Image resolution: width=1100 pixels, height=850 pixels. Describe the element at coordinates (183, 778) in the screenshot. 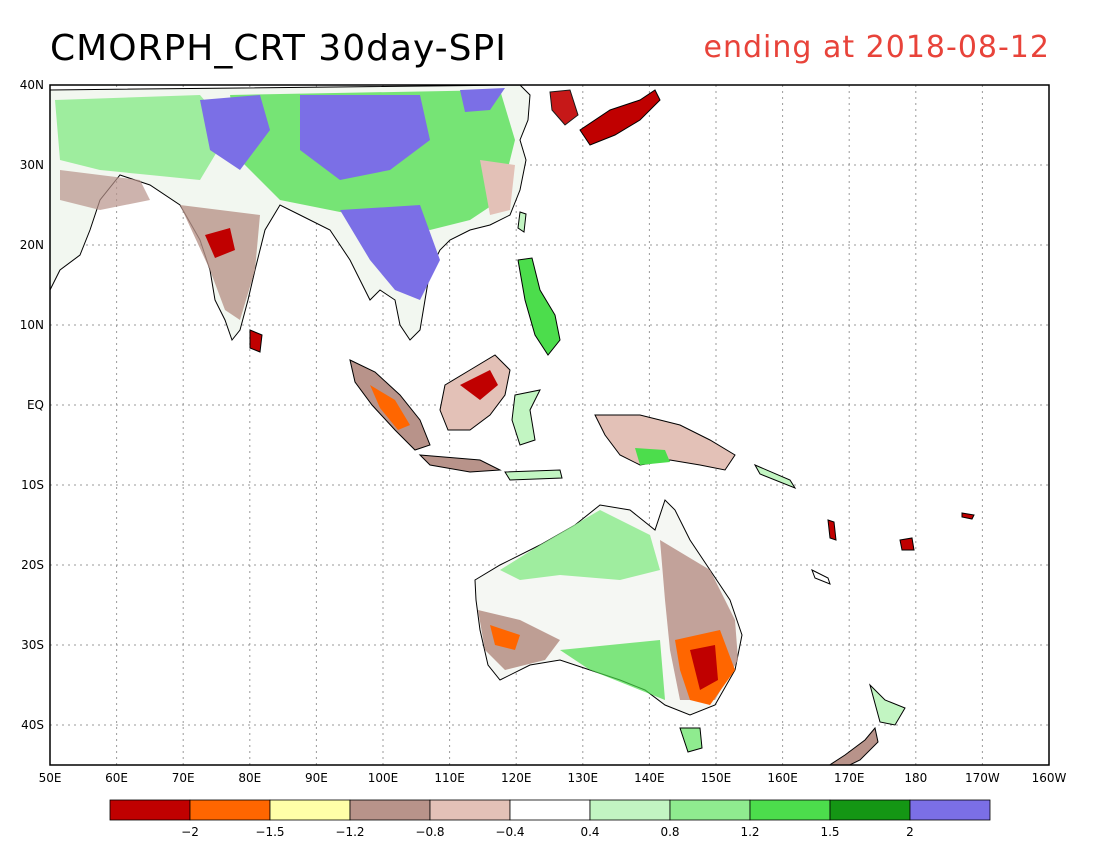

I see `lon-tick-label: 70E` at that location.